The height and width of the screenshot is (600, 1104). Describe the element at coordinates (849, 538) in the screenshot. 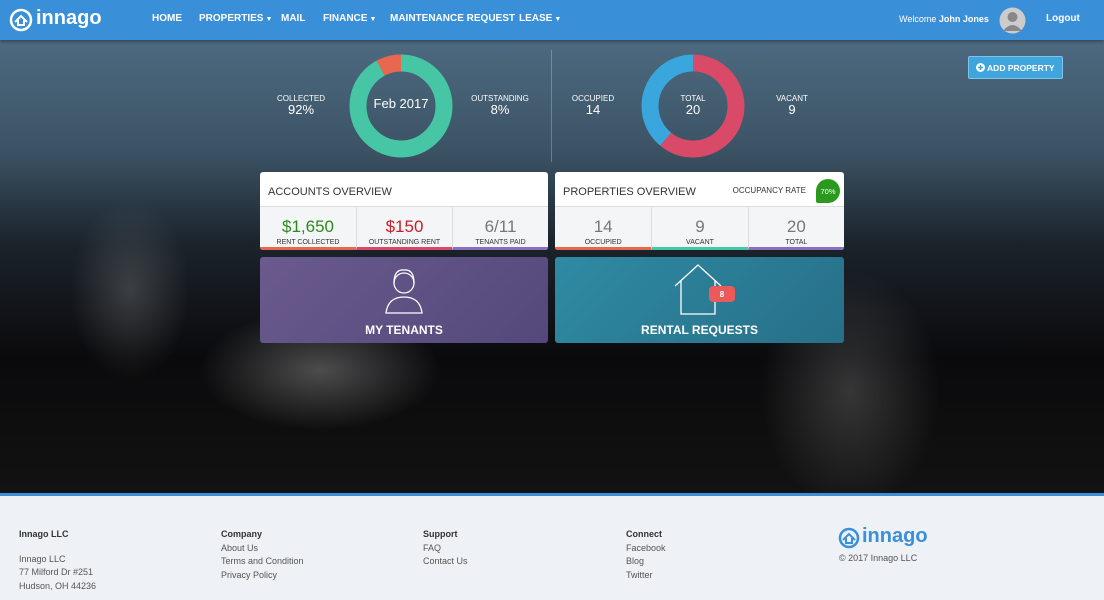

I see `footer-logo-icon` at that location.